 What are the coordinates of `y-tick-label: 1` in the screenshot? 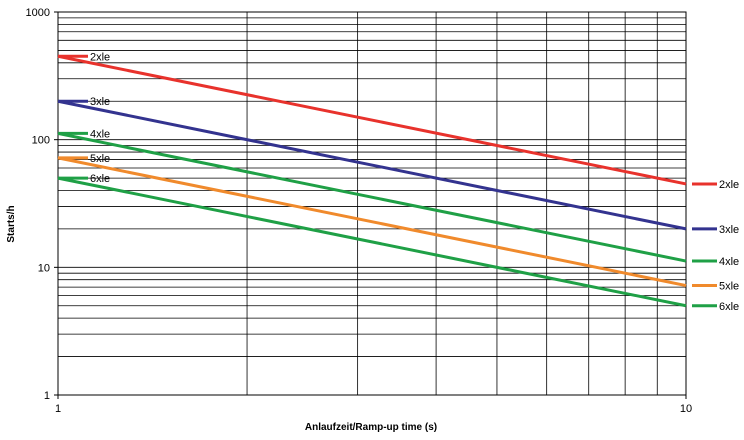 It's located at (47, 396).